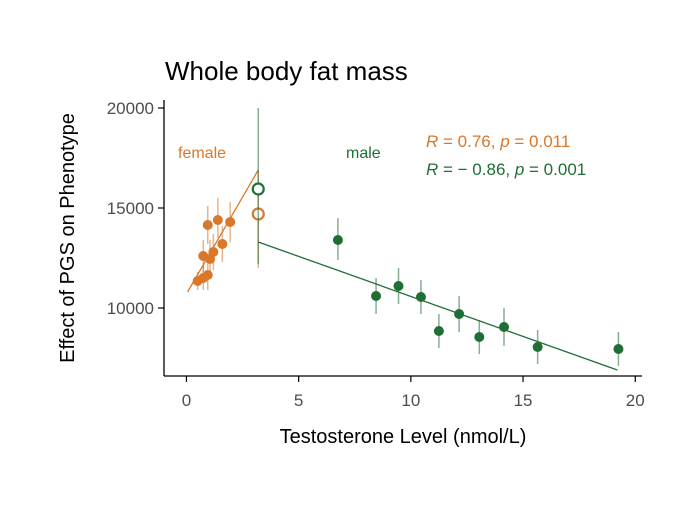  What do you see at coordinates (130, 108) in the screenshot?
I see `y-tick-label: 20000` at bounding box center [130, 108].